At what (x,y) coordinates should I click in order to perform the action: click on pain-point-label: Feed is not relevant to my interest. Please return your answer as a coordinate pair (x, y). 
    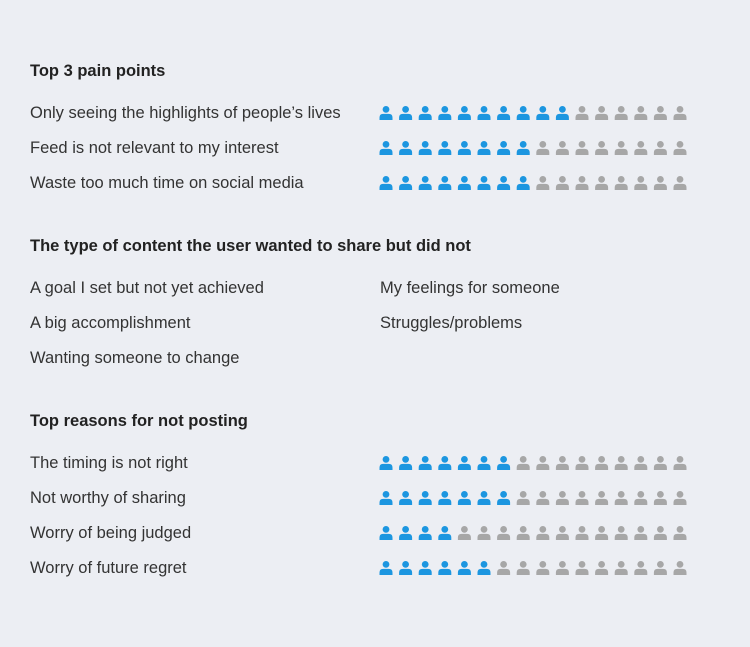
    Looking at the image, I should click on (154, 148).